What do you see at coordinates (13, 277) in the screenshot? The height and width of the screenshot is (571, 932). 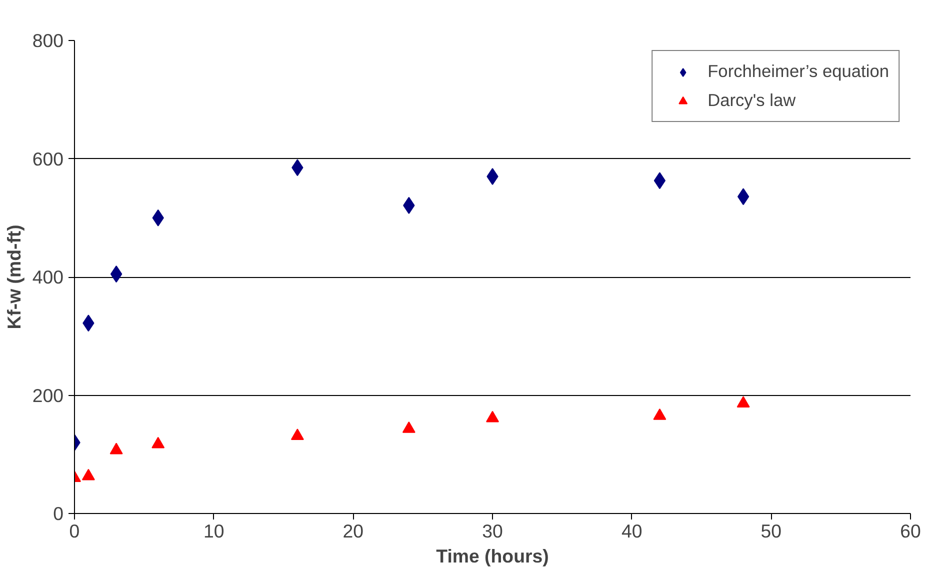 I see `y-axis-title: Kf-w (md-ft)` at bounding box center [13, 277].